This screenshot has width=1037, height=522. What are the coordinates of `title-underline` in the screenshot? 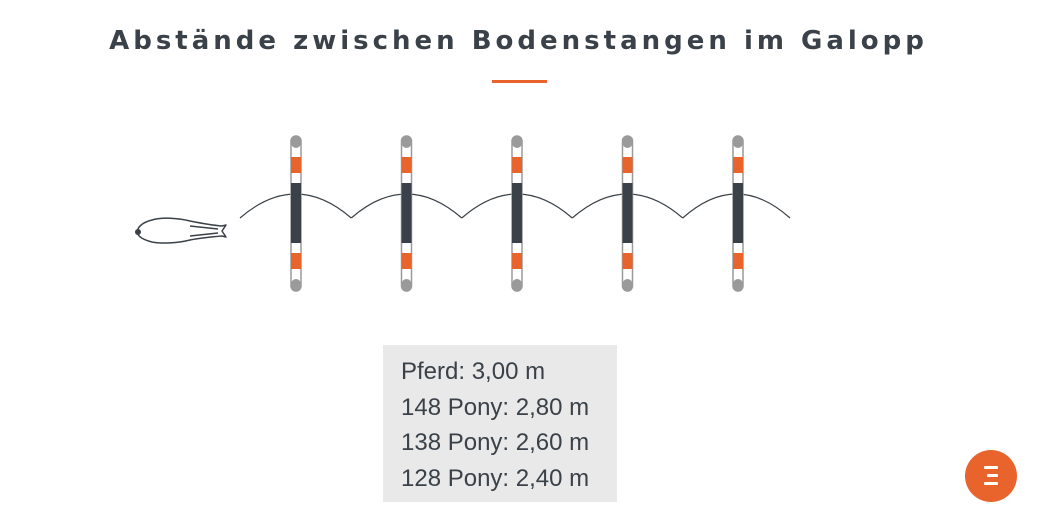 It's located at (519, 81).